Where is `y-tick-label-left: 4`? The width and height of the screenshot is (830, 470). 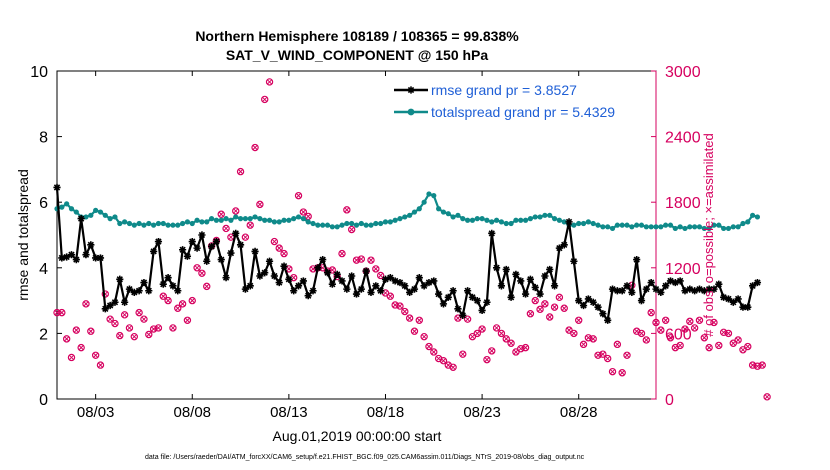 y-tick-label-left: 4 is located at coordinates (43, 269).